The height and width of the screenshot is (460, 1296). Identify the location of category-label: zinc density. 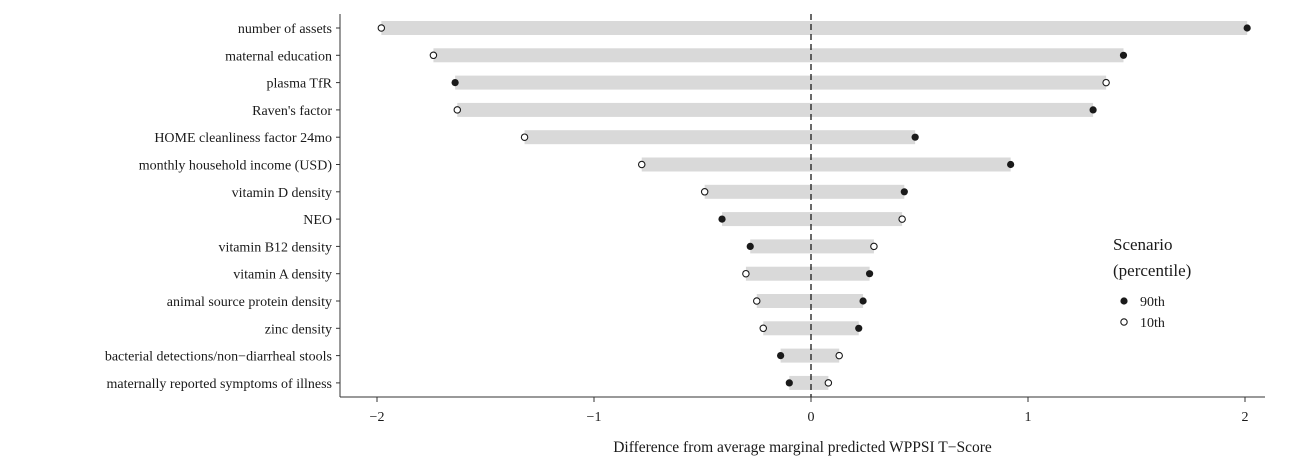
(298, 329).